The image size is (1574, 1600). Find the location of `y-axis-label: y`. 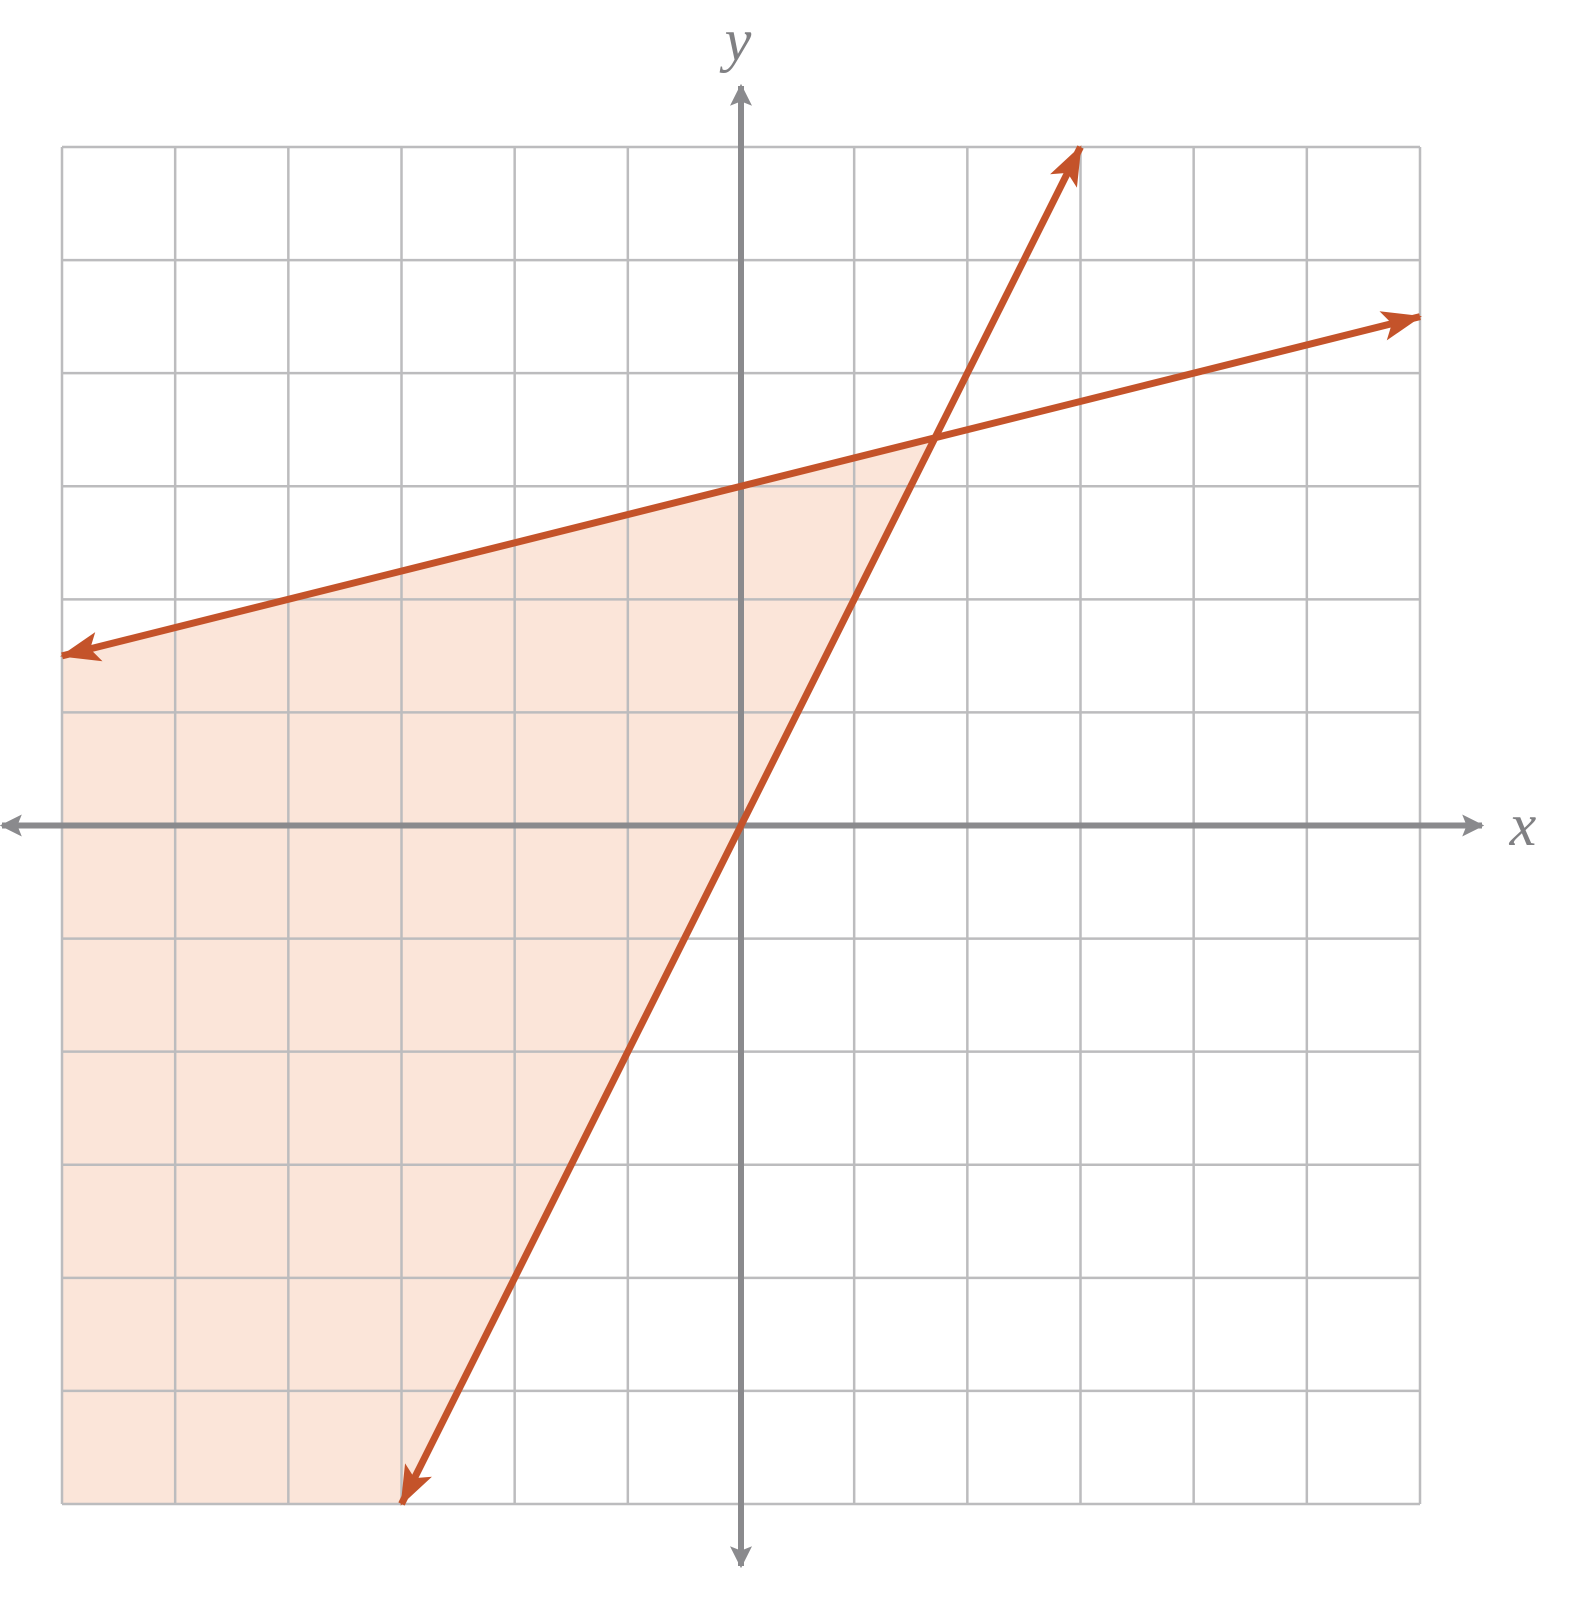

y-axis-label: y is located at coordinates (735, 40).